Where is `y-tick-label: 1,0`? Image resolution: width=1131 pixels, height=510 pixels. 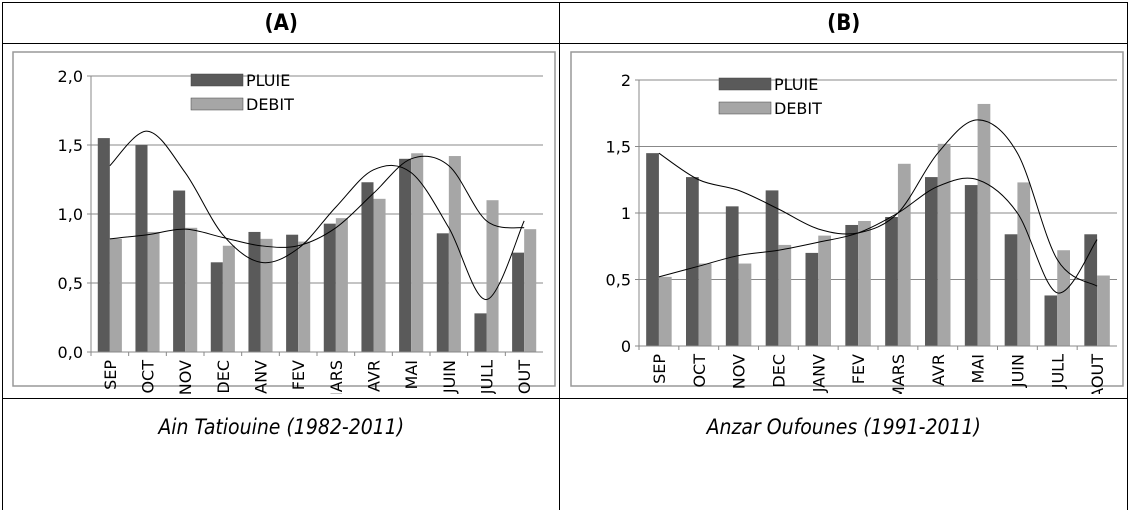 y-tick-label: 1,0 is located at coordinates (70, 214).